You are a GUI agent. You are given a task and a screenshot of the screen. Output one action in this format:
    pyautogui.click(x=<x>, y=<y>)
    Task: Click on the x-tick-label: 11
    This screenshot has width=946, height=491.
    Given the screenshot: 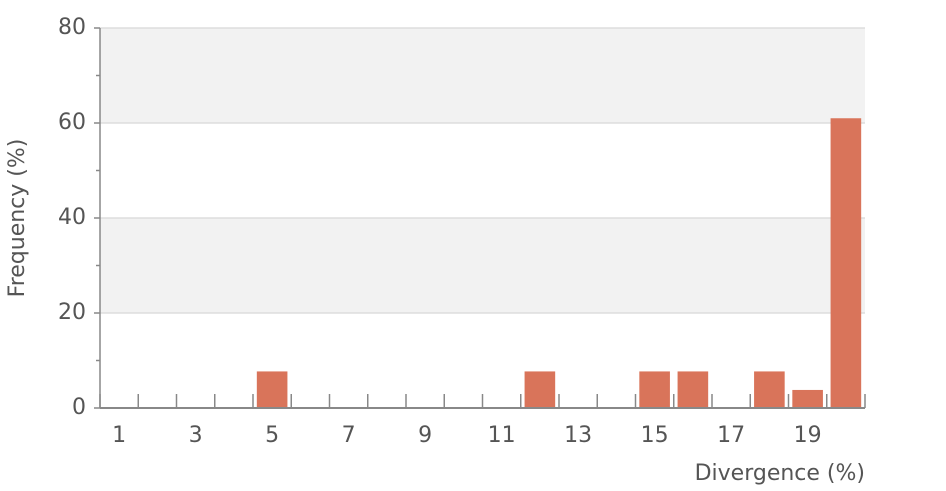 What is the action you would take?
    pyautogui.click(x=502, y=435)
    